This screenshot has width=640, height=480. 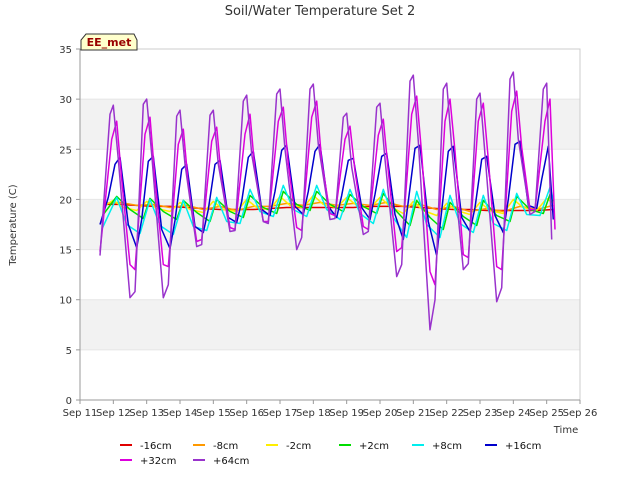 What do you see at coordinates (158, 461) in the screenshot?
I see `legend-label: +32cm` at bounding box center [158, 461].